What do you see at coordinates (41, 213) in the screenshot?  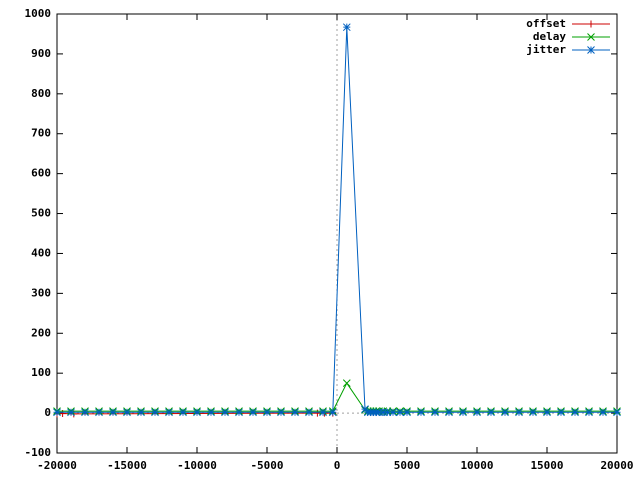 I see `y-tick-label: 500` at bounding box center [41, 213].